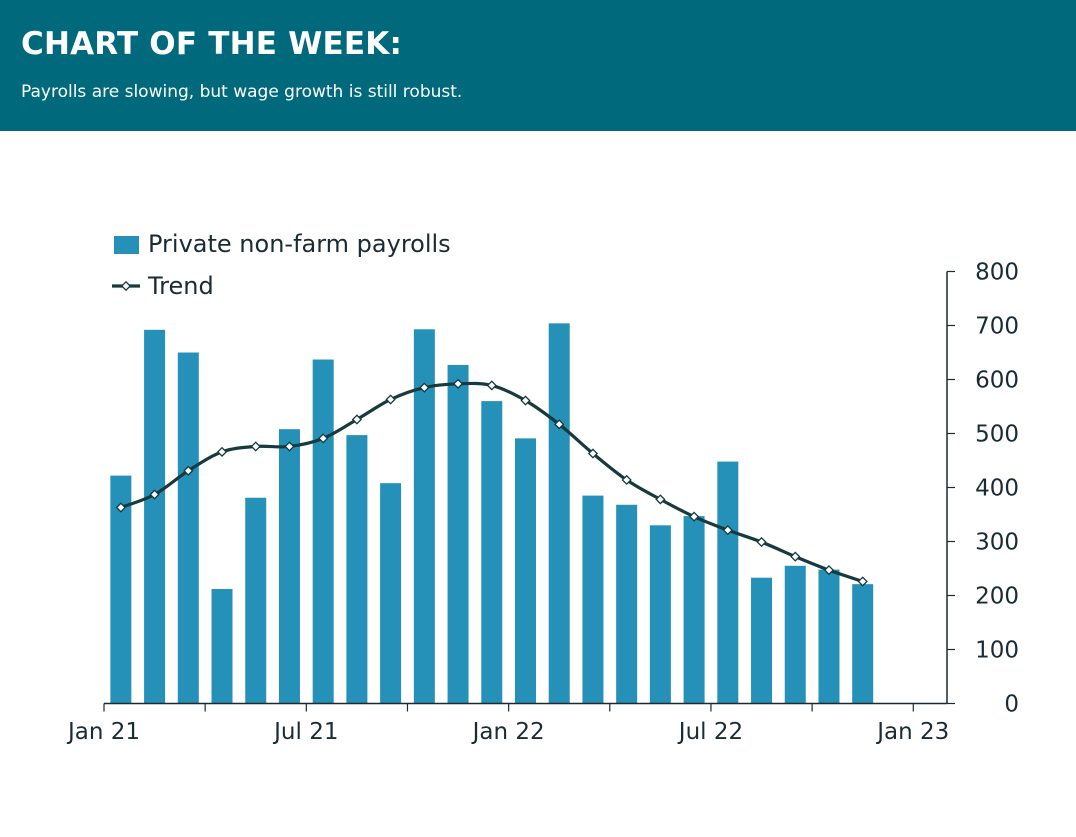 Image resolution: width=1076 pixels, height=837 pixels. What do you see at coordinates (997, 543) in the screenshot?
I see `y-tick-label: 300` at bounding box center [997, 543].